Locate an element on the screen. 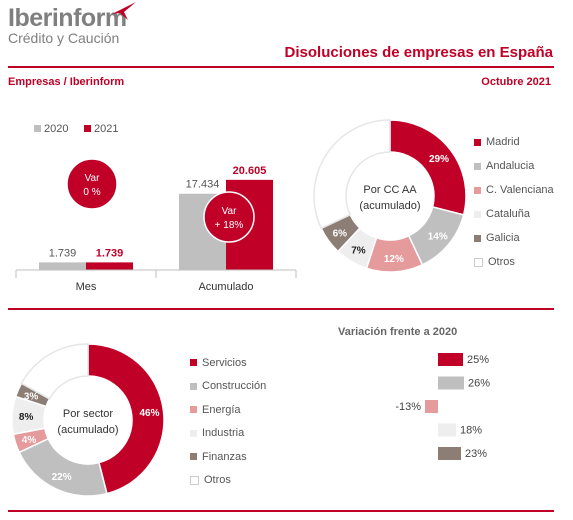  bar-2020-Mes is located at coordinates (62, 266).